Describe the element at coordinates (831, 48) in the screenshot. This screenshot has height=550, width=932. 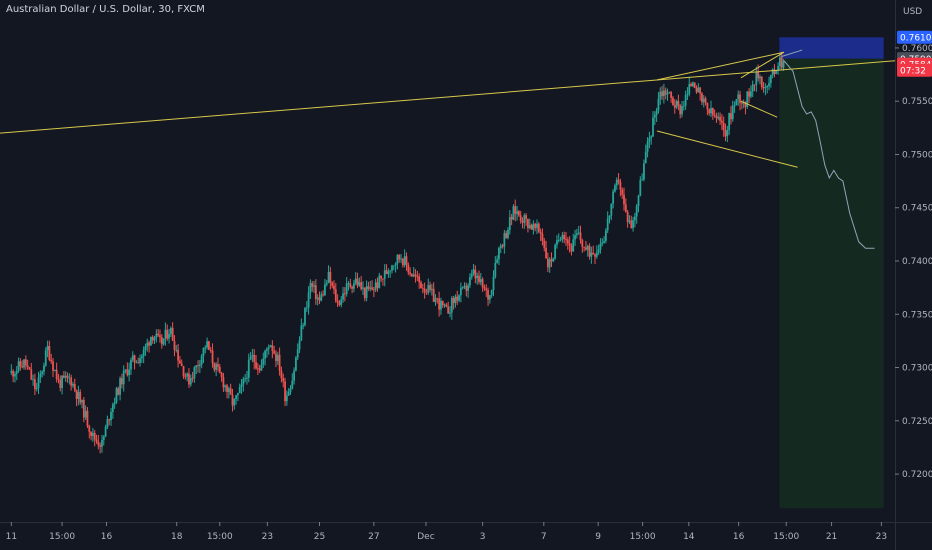
I see `stop-zone` at that location.